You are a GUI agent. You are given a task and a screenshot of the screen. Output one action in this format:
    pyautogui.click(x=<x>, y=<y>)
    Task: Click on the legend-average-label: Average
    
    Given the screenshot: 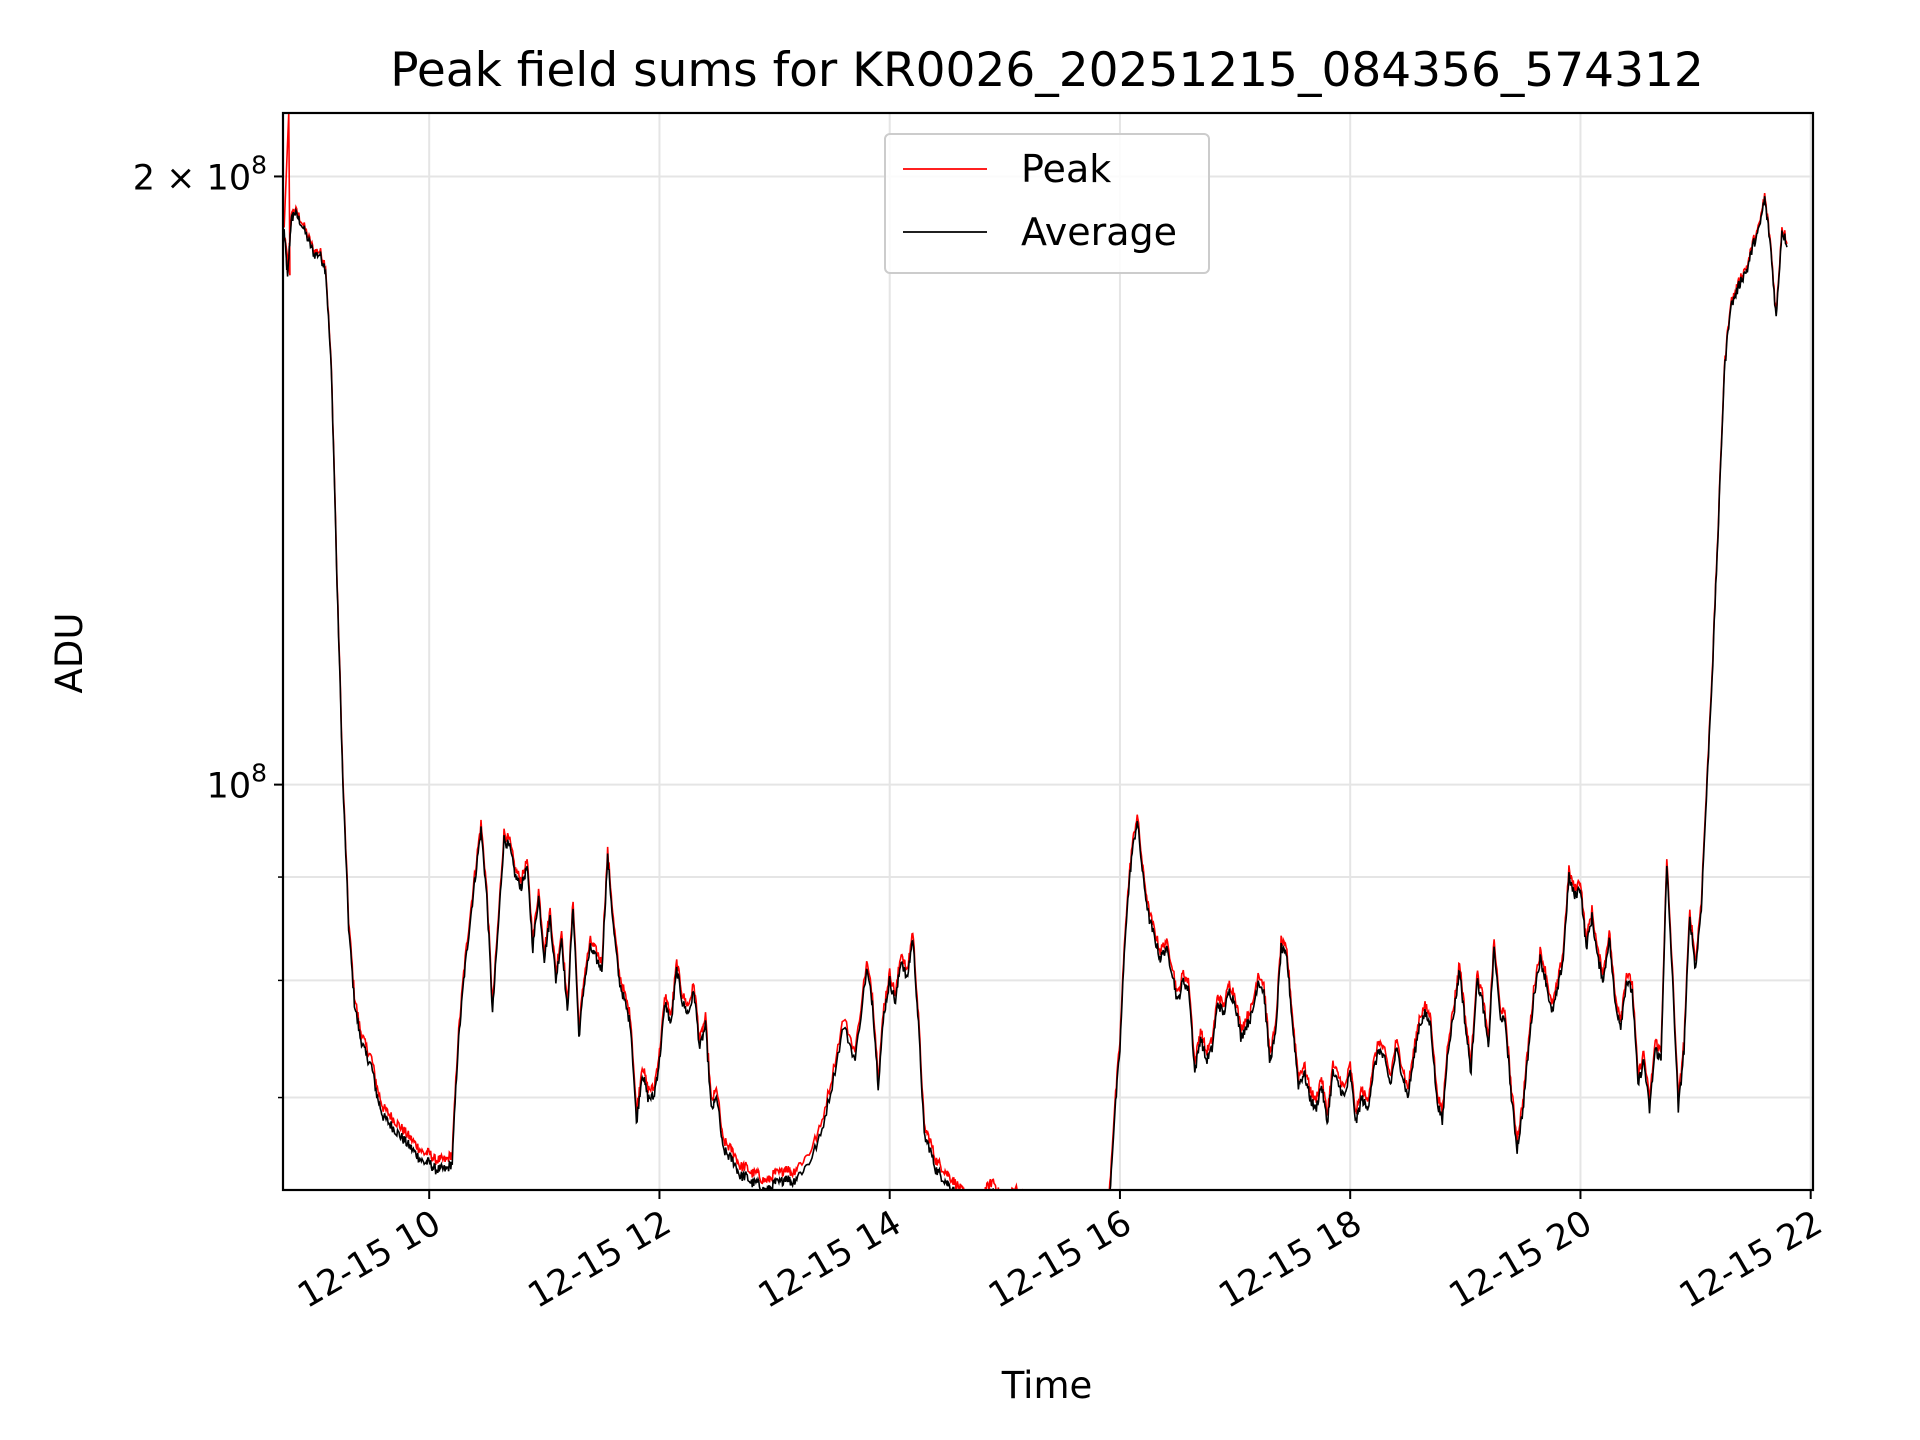 What is the action you would take?
    pyautogui.click(x=1099, y=232)
    